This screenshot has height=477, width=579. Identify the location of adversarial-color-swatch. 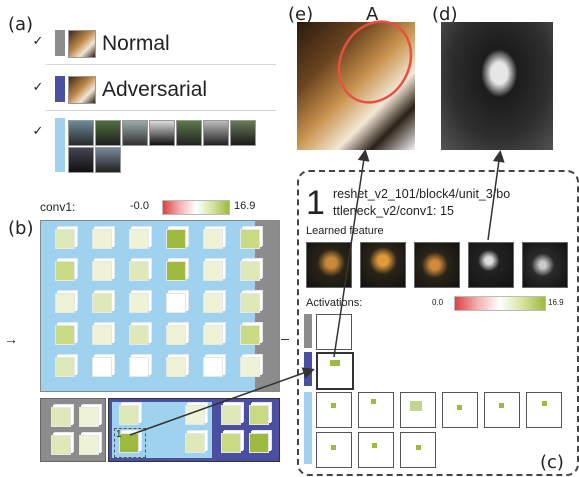
(60, 89).